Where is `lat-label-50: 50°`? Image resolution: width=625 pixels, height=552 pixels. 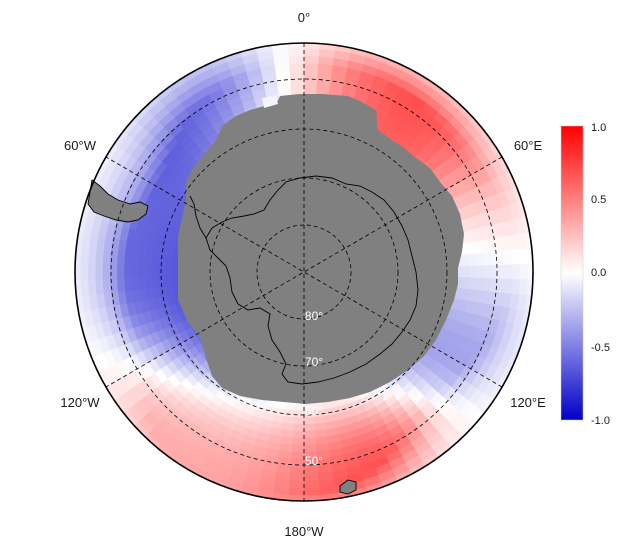 lat-label-50: 50° is located at coordinates (314, 461).